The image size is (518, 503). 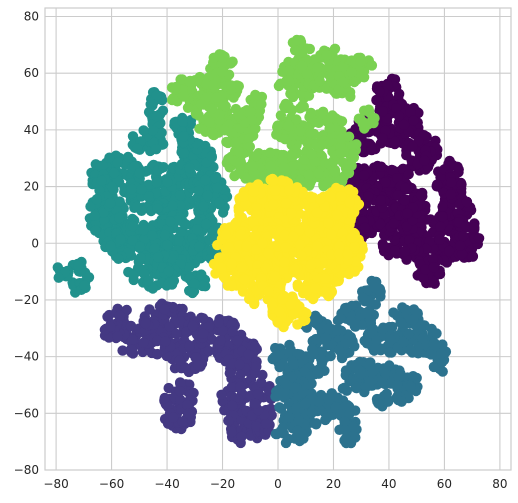 What do you see at coordinates (31, 17) in the screenshot?
I see `y-tick-label: 80` at bounding box center [31, 17].